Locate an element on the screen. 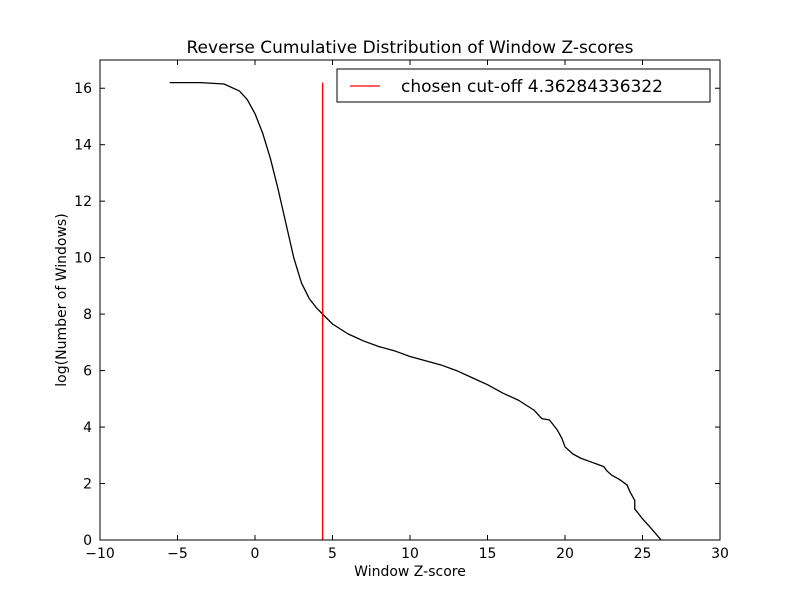 The width and height of the screenshot is (800, 600). x-tick-label: −10 is located at coordinates (100, 554).